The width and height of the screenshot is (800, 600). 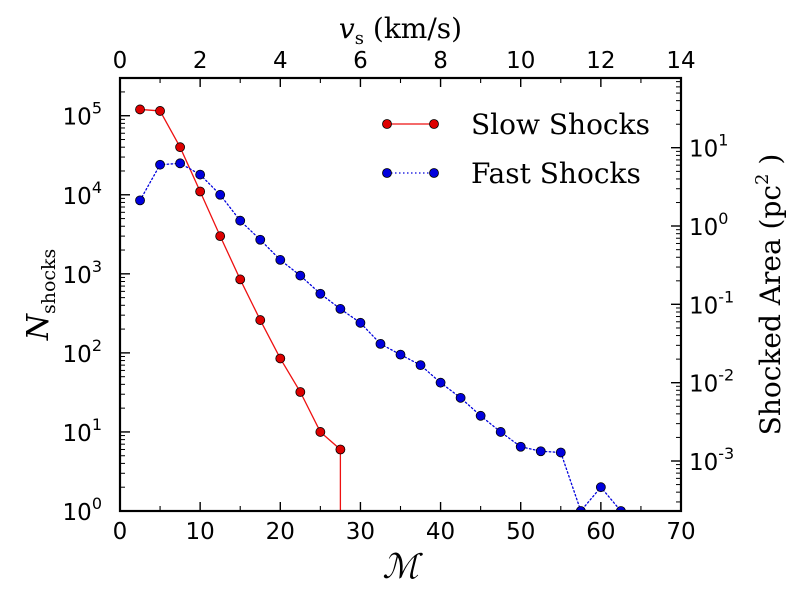 What do you see at coordinates (120, 532) in the screenshot?
I see `x-tick-label: 0` at bounding box center [120, 532].